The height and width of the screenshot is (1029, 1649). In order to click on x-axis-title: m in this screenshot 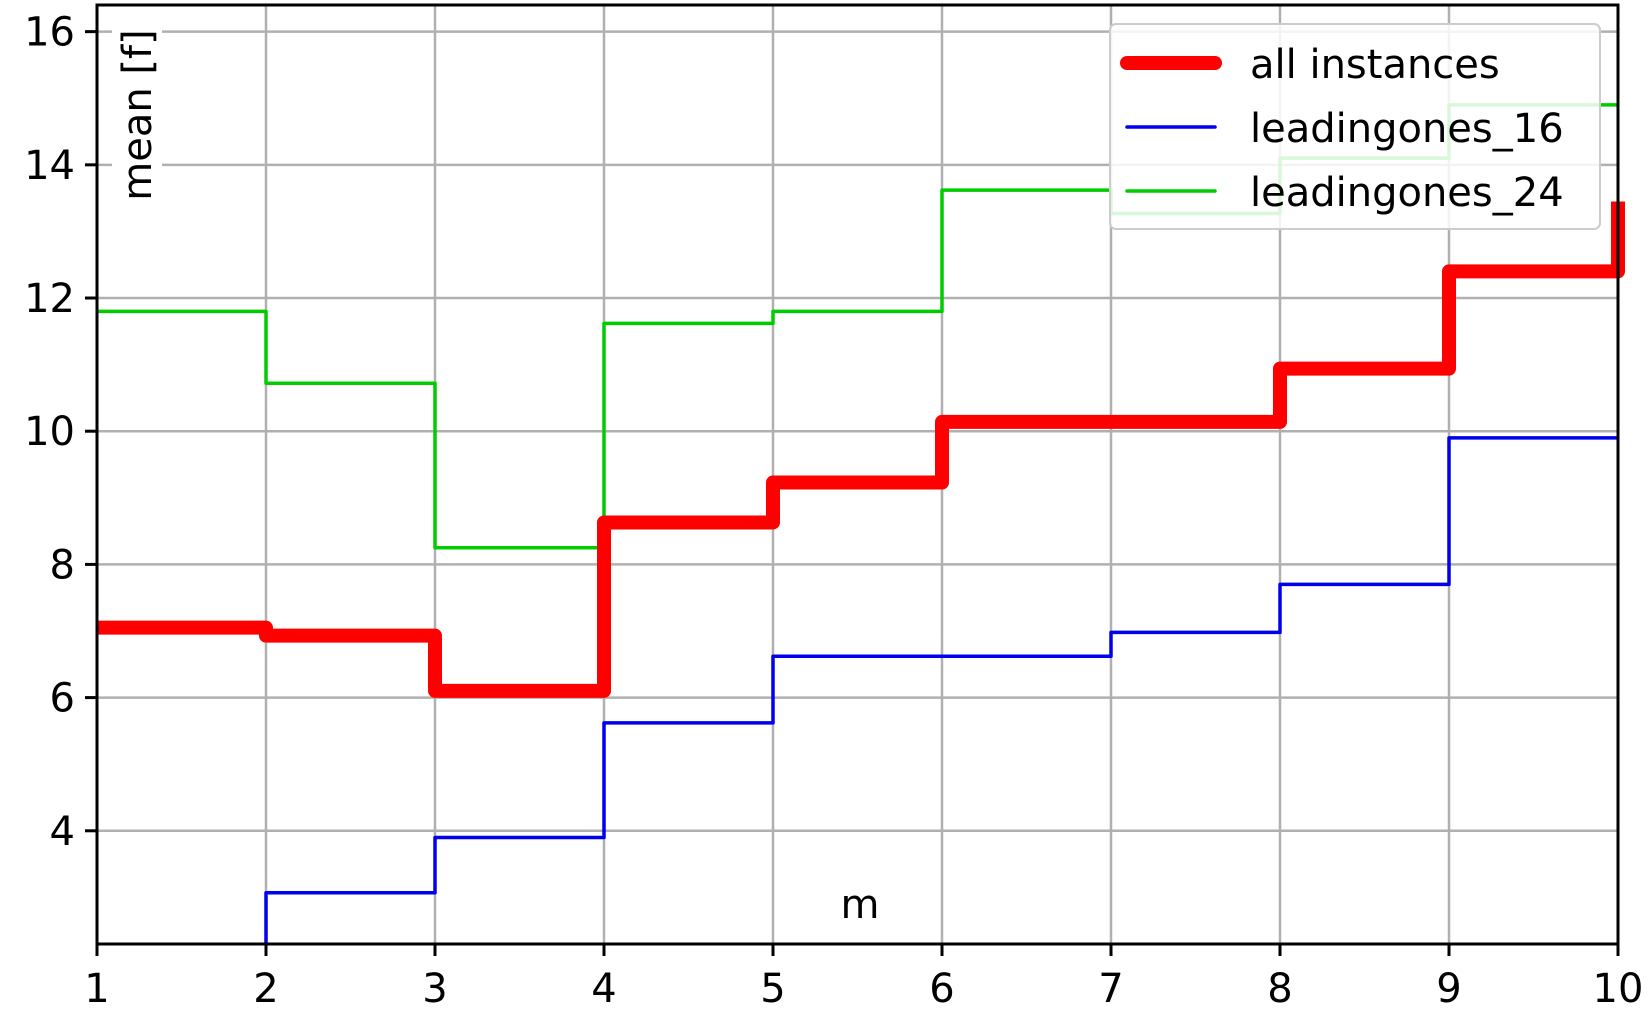, I will do `click(860, 905)`.